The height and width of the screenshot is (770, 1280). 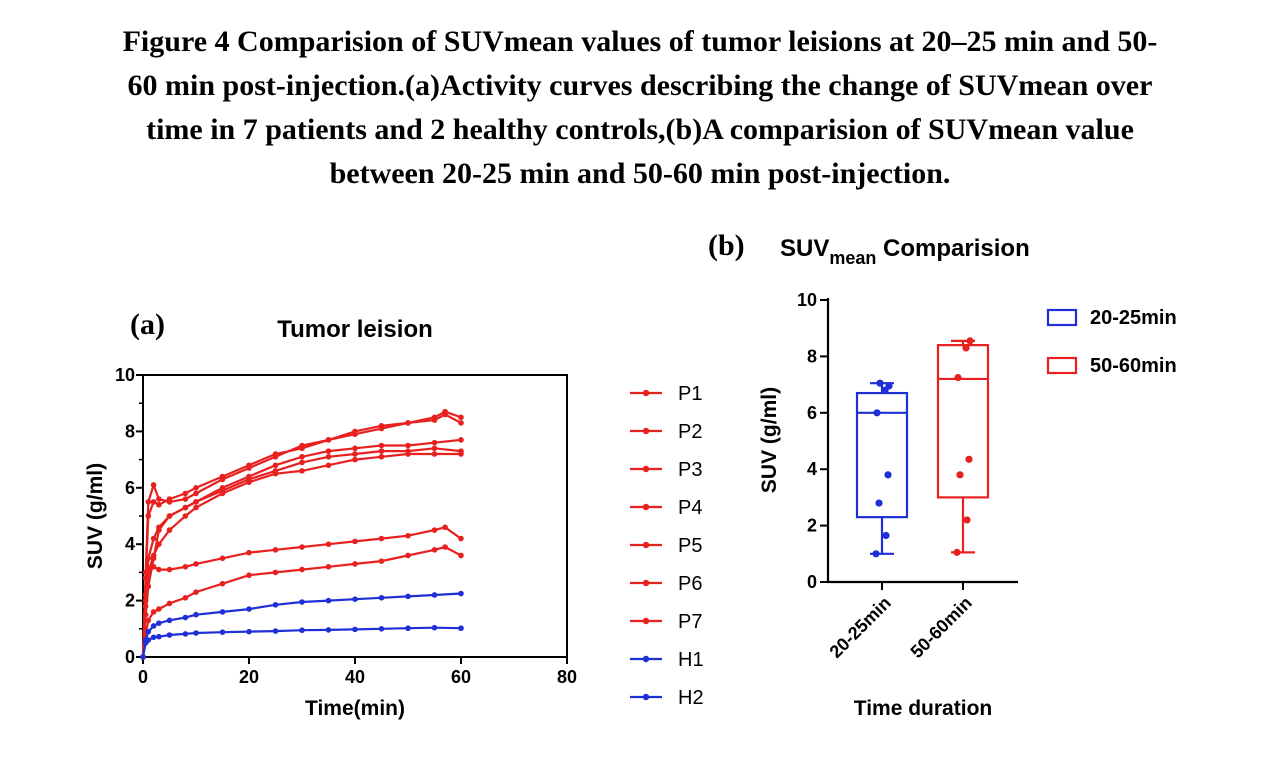 I want to click on panel-b-legend-label: 20-25min, so click(x=1133, y=318).